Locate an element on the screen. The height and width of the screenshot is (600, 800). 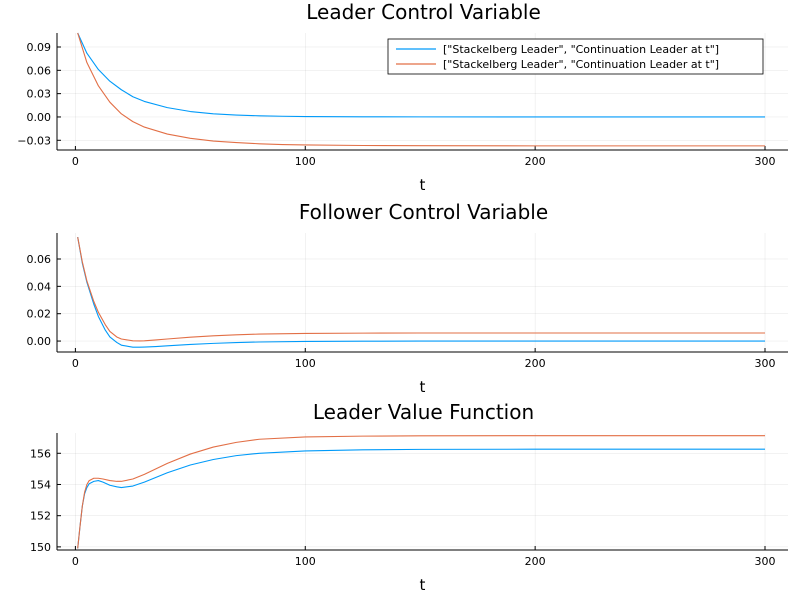
y-tick-label: 0.04 is located at coordinates (39, 286).